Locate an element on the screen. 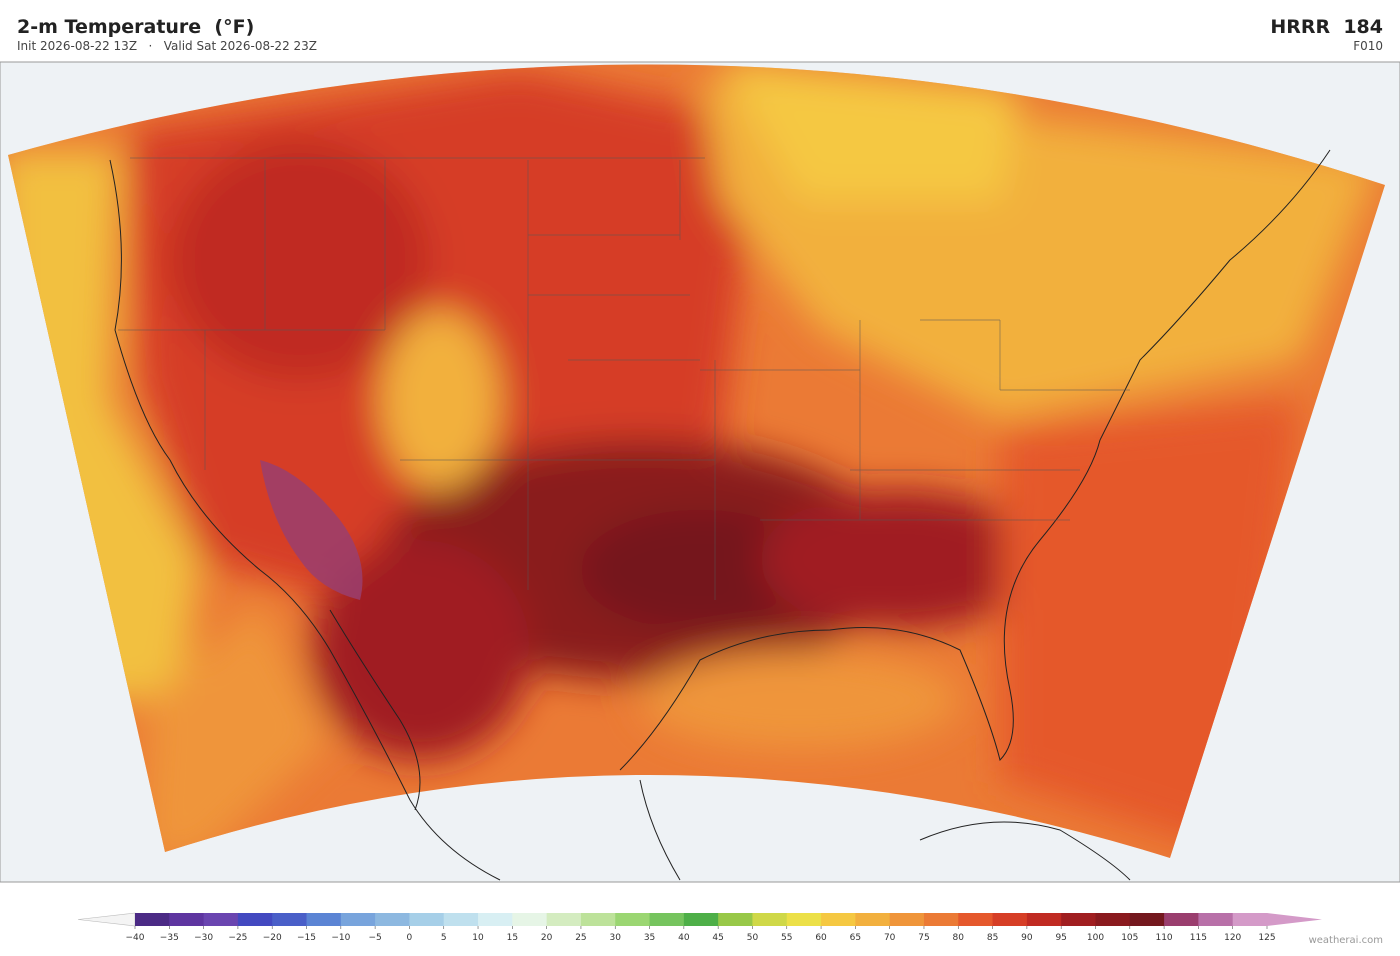  colorbar-tick-label: −10 is located at coordinates (340, 938).